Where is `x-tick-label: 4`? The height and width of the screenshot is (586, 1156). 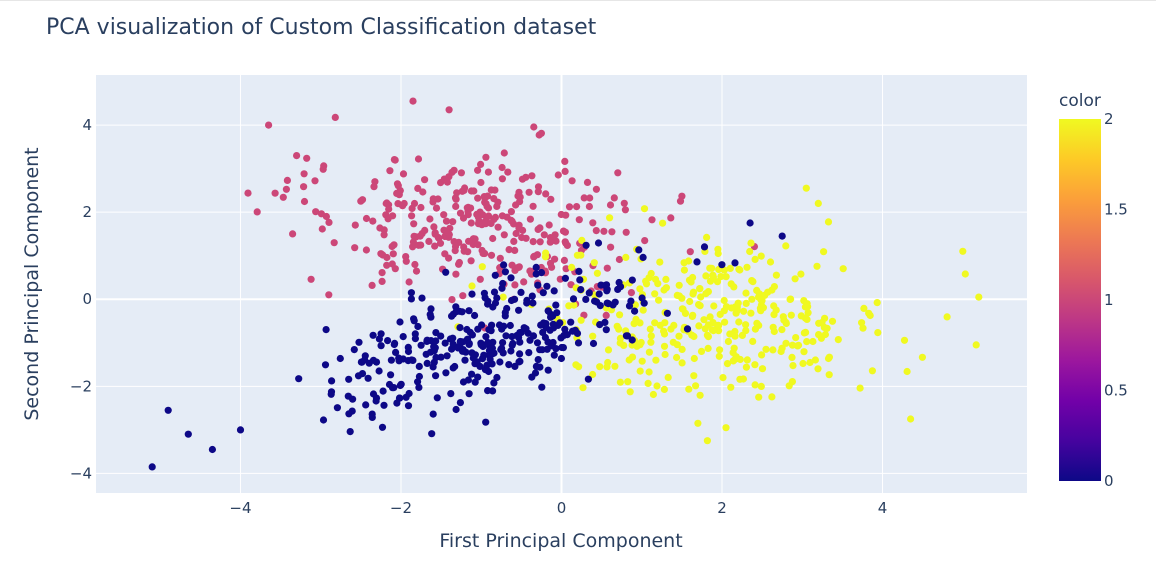
x-tick-label: 4 is located at coordinates (883, 508).